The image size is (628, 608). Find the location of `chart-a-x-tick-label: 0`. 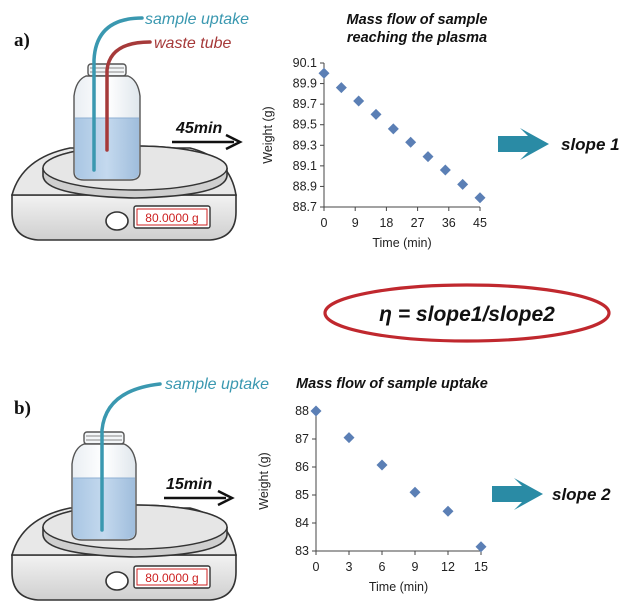

chart-a-x-tick-label: 0 is located at coordinates (324, 223).